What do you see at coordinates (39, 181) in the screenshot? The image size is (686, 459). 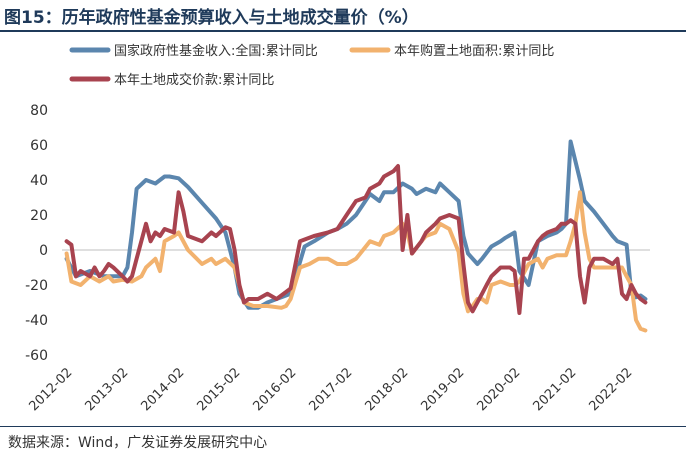 I see `y-tick-label: 40` at bounding box center [39, 181].